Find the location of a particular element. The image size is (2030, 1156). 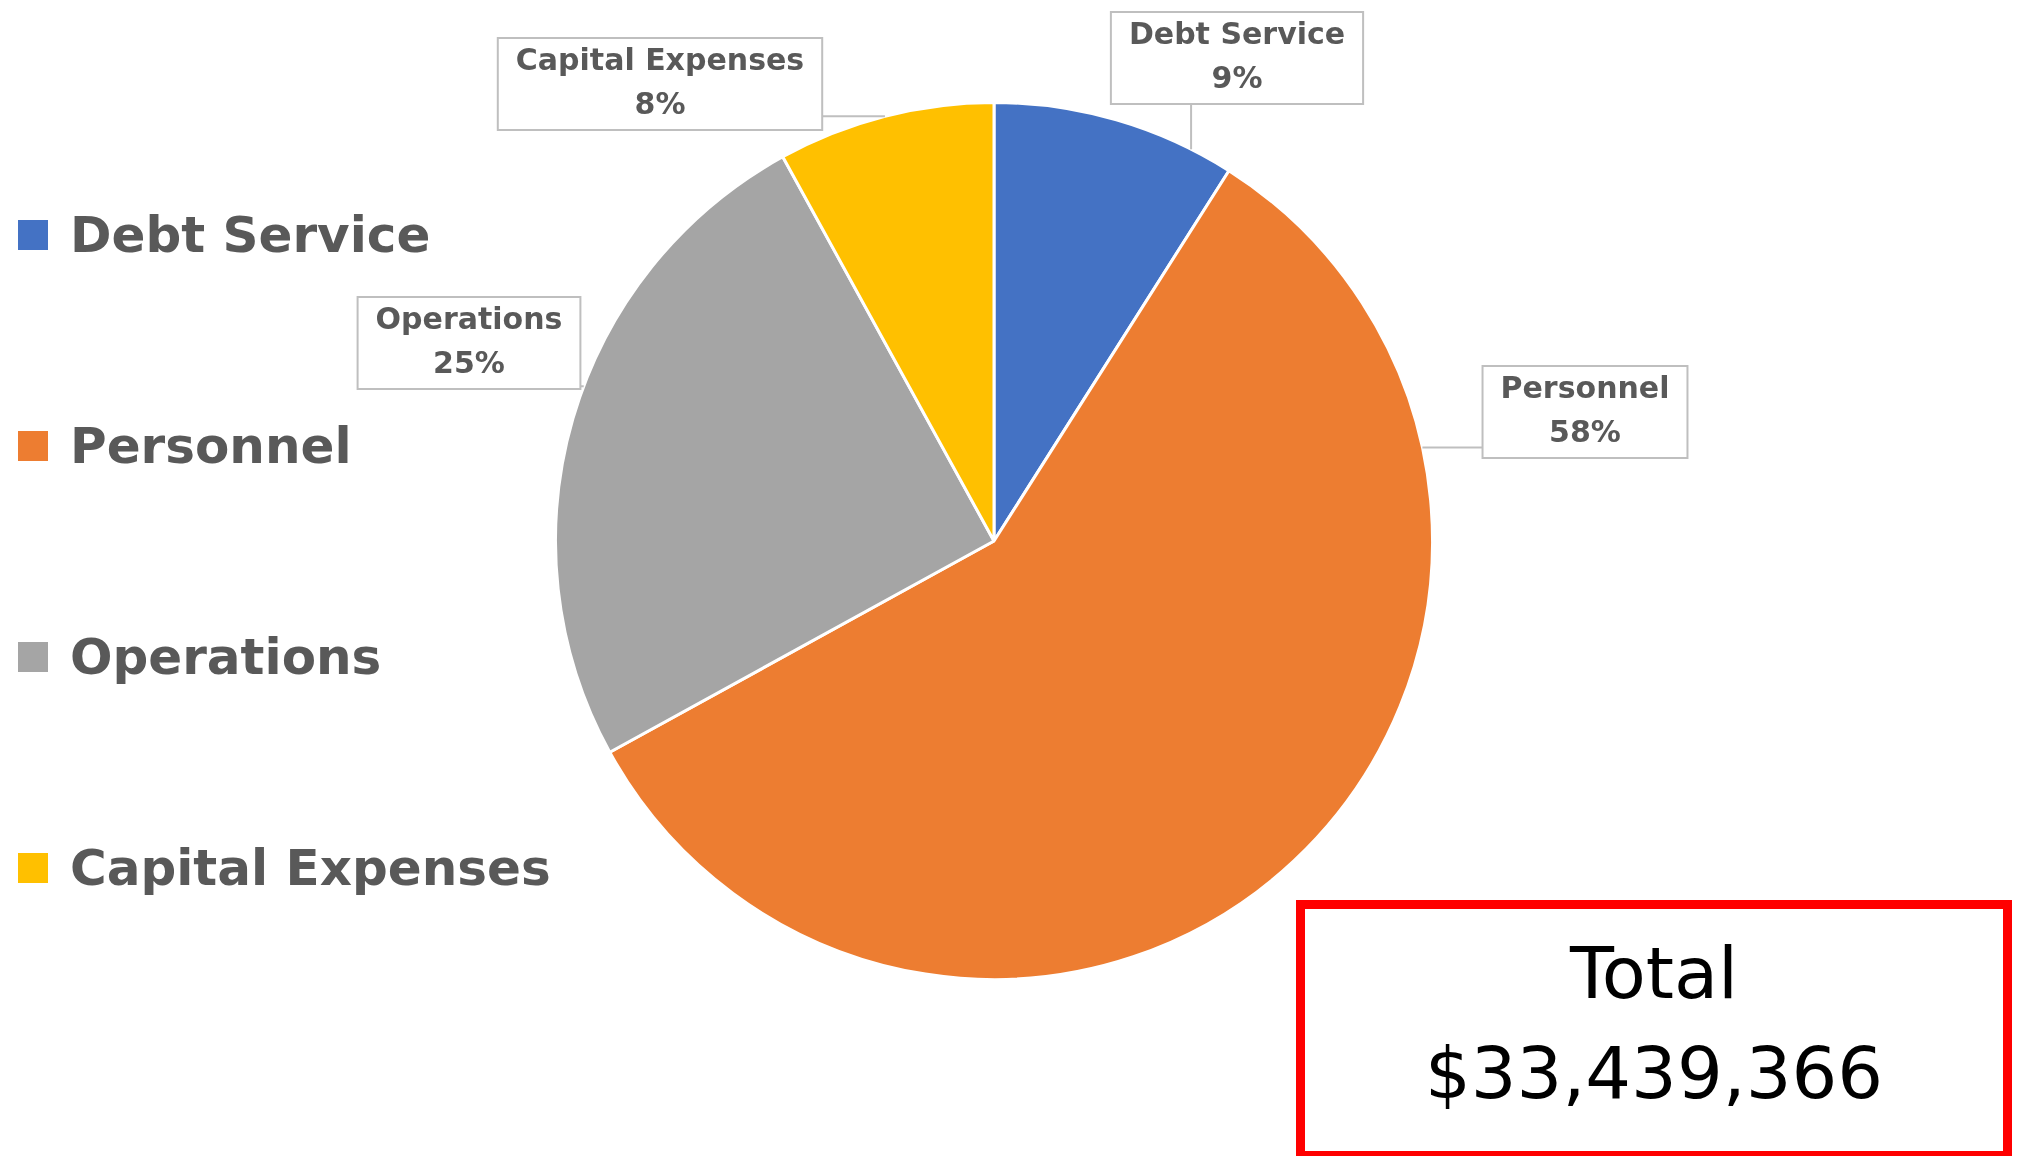

legend-label: Personnel is located at coordinates (211, 446).